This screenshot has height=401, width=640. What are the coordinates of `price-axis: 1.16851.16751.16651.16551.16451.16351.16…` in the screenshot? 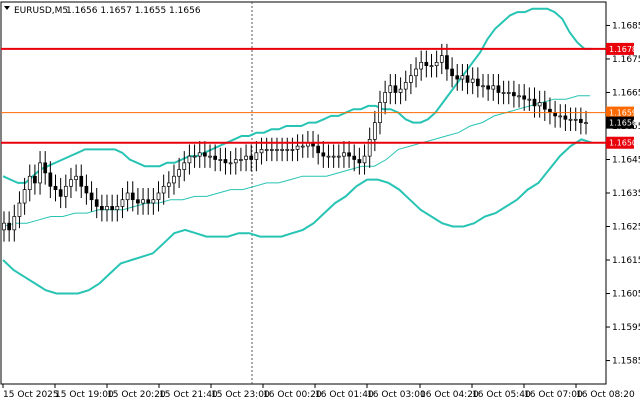 It's located at (623, 194).